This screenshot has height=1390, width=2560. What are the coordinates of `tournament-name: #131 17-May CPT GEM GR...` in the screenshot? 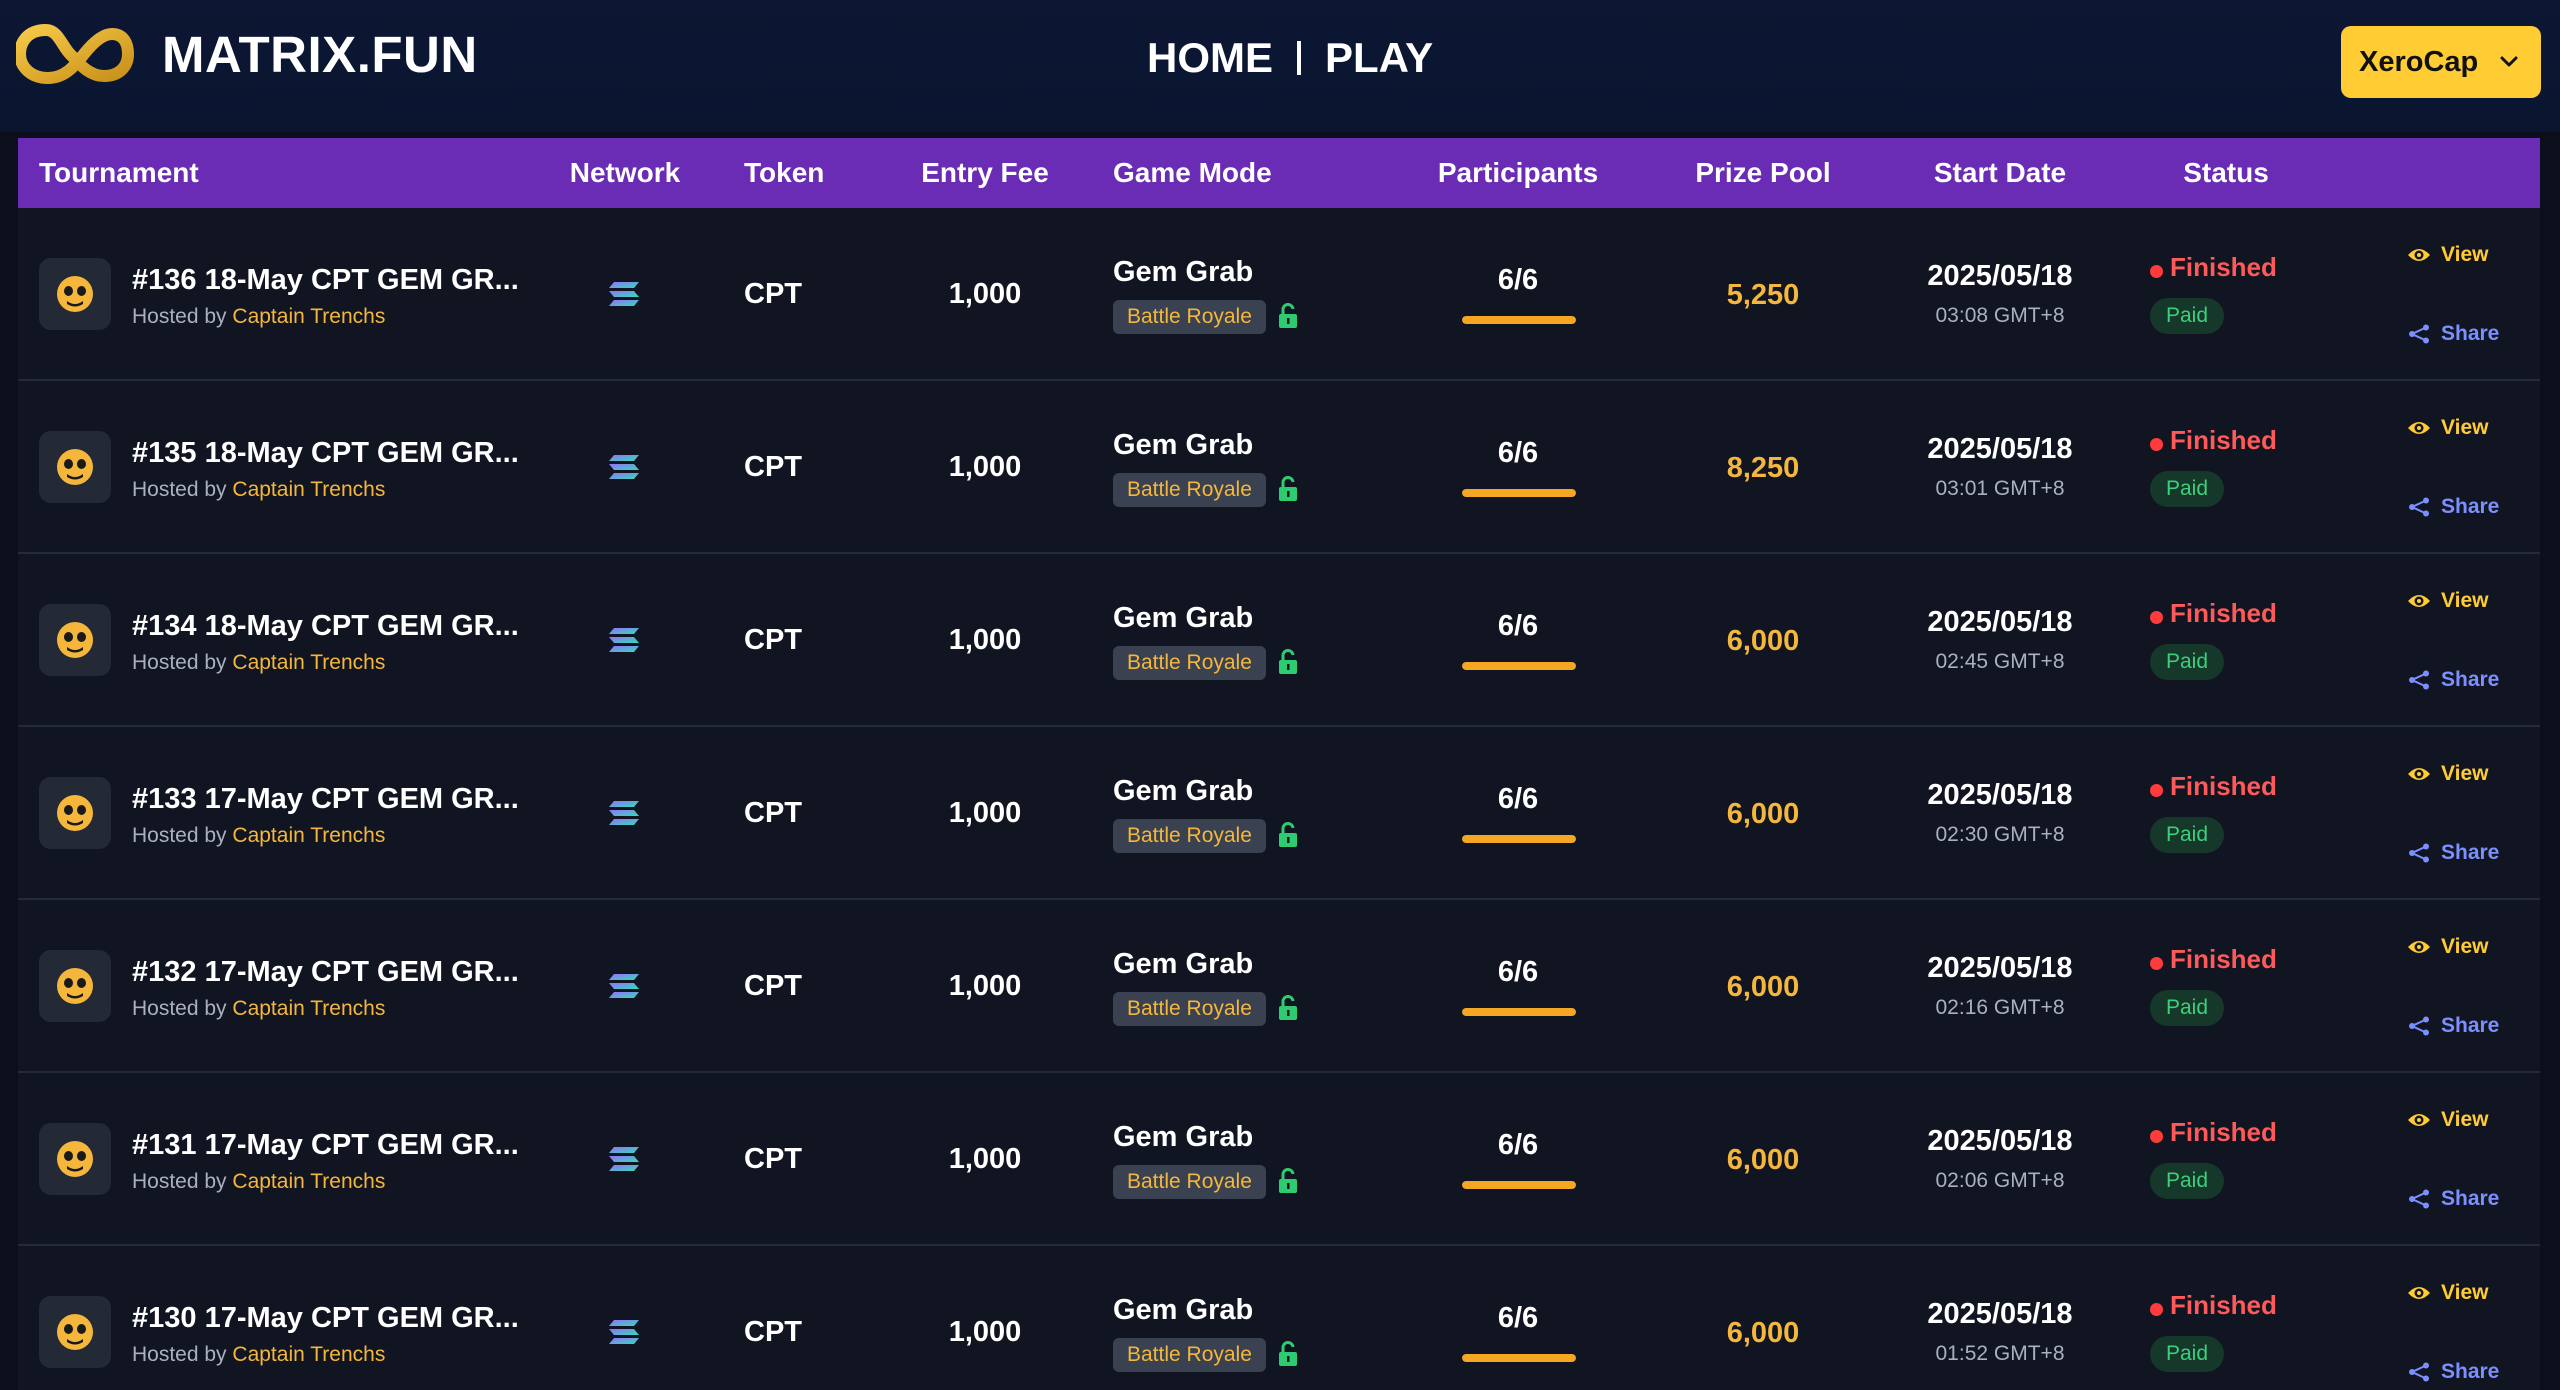 It's located at (325, 1145).